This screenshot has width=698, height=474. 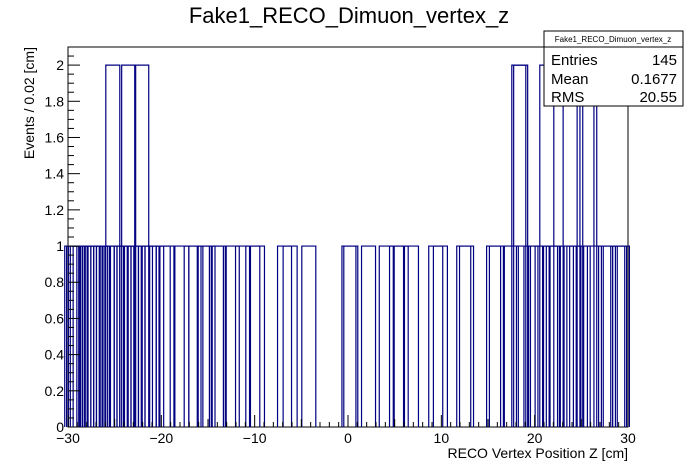 What do you see at coordinates (567, 97) in the screenshot?
I see `stats-rms-label: RMS` at bounding box center [567, 97].